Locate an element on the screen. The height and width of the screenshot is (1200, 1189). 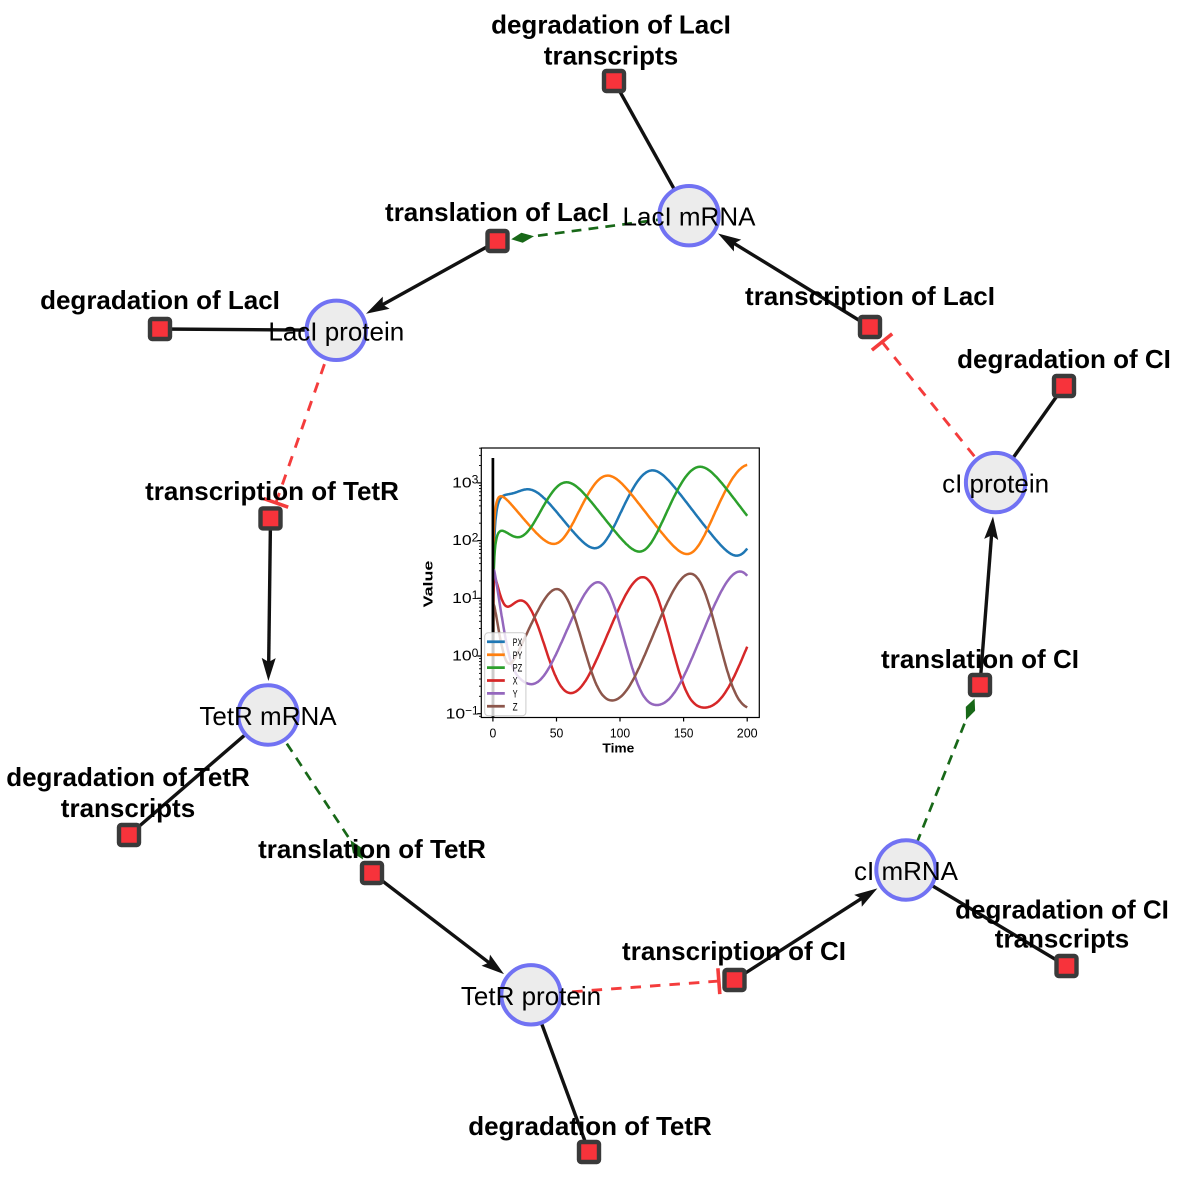
svg-text: transcription of CI is located at coordinates (734, 951).